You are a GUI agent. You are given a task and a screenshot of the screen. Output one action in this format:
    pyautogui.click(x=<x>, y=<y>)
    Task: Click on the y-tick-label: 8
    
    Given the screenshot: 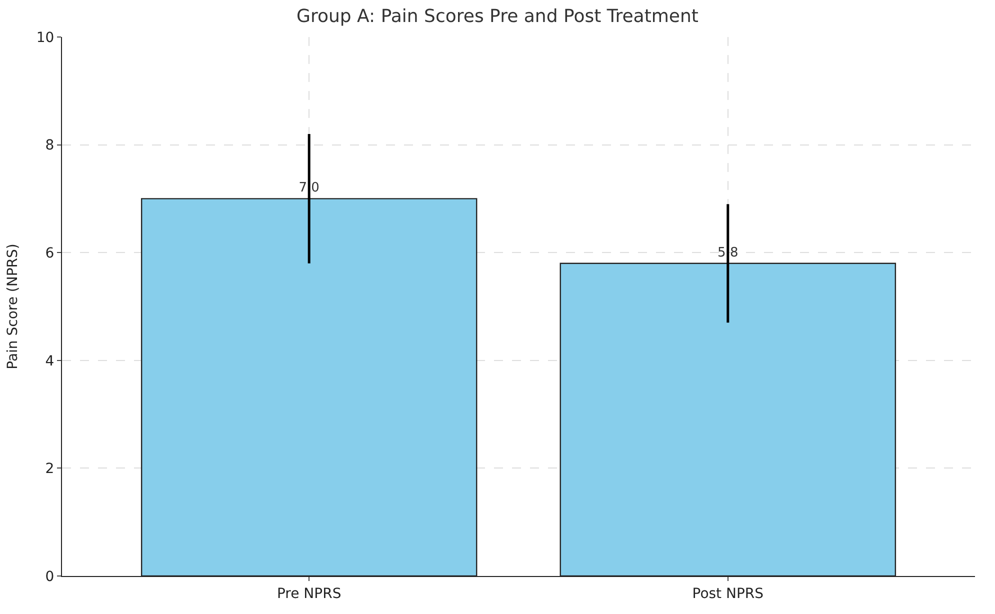 What is the action you would take?
    pyautogui.click(x=49, y=146)
    